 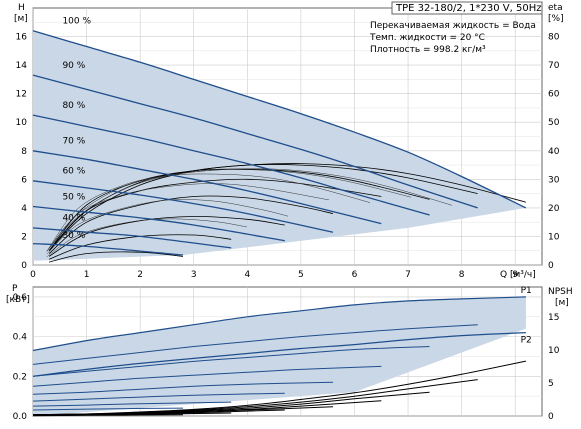 What do you see at coordinates (560, 292) in the screenshot?
I see `y-axis-label-npsh: NPSH` at bounding box center [560, 292].